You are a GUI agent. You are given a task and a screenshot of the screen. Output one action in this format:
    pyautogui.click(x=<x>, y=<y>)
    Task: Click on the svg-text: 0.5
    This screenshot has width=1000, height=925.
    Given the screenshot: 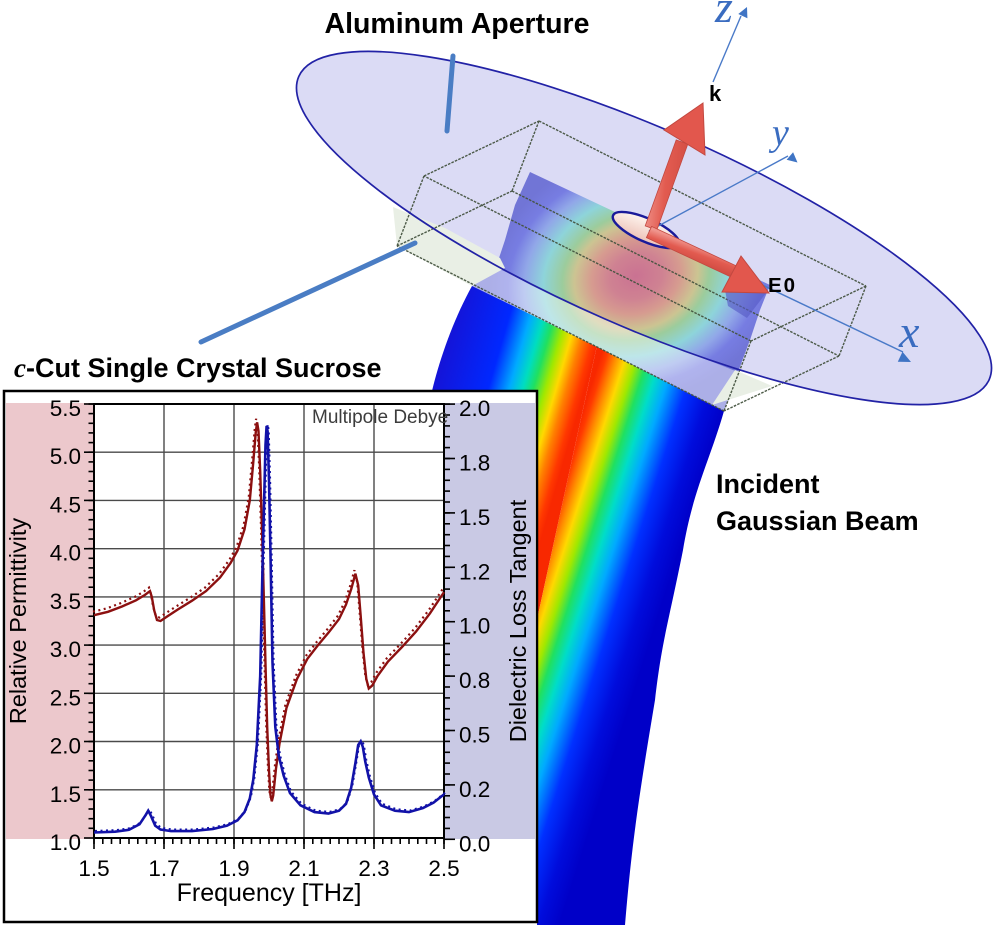 What is the action you would take?
    pyautogui.click(x=474, y=735)
    